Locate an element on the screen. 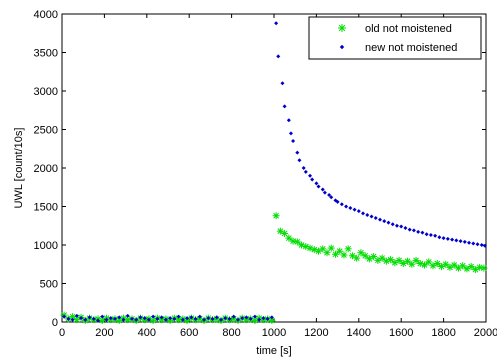 The width and height of the screenshot is (497, 360). y-axis-label: UWL [count/10s] is located at coordinates (19, 168).